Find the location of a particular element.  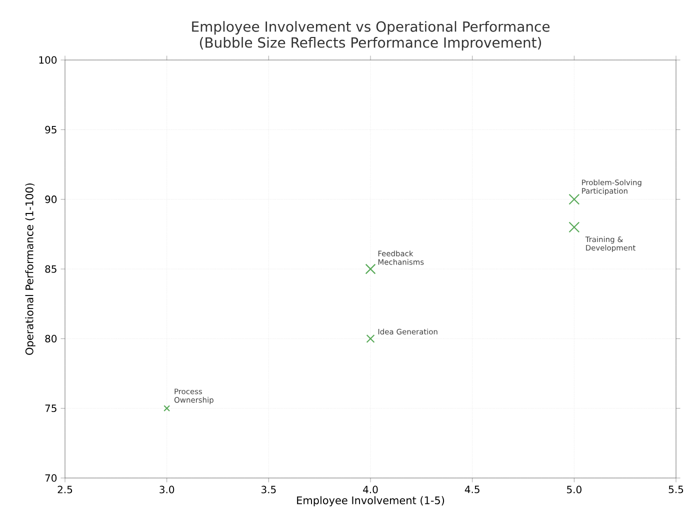

chart-subtitle: (Bubble Size Reflects Performance Improvement) is located at coordinates (371, 44).